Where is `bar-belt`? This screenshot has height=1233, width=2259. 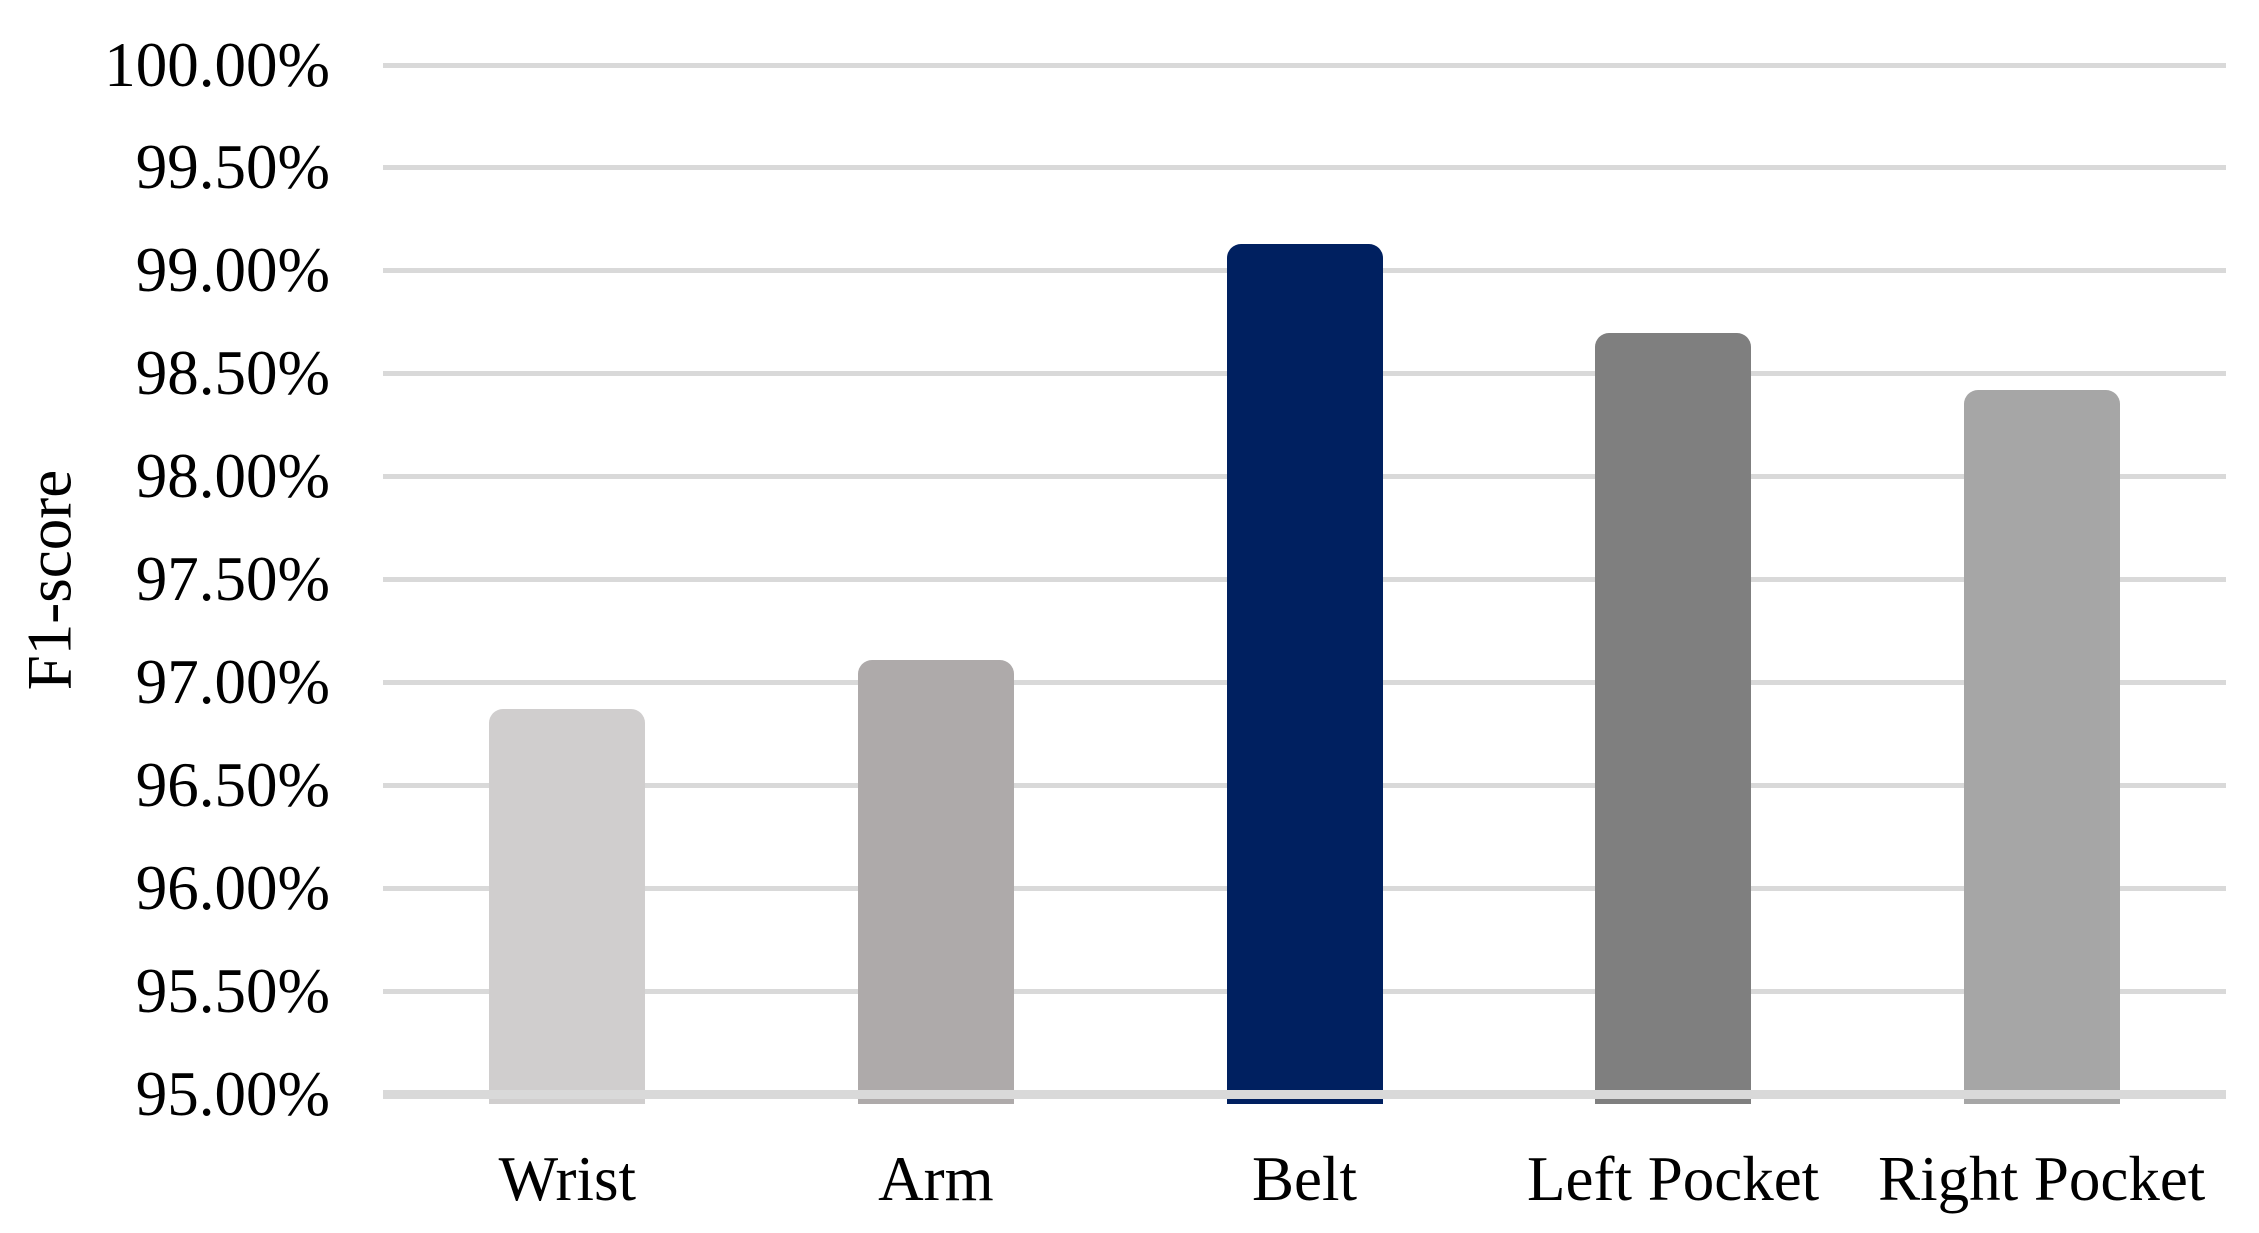
bar-belt is located at coordinates (1304, 674).